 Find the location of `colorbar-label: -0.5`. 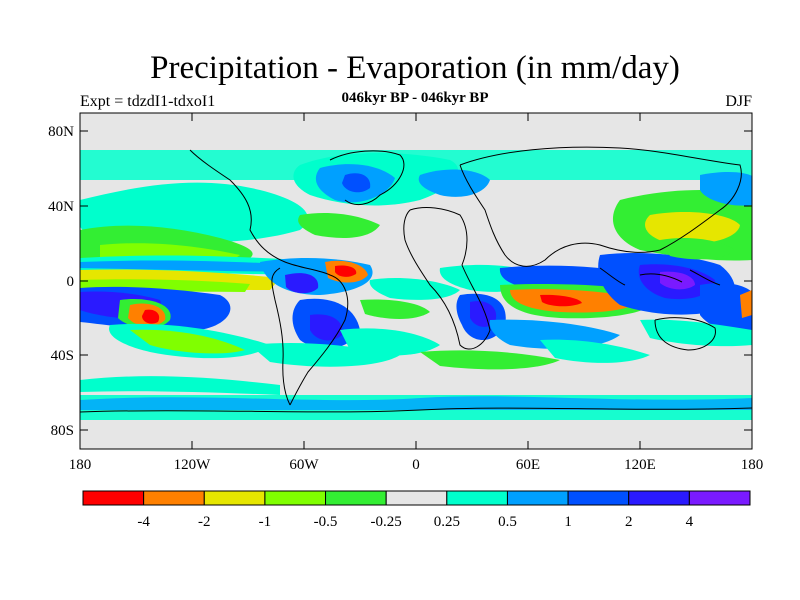

colorbar-label: -0.5 is located at coordinates (326, 522).